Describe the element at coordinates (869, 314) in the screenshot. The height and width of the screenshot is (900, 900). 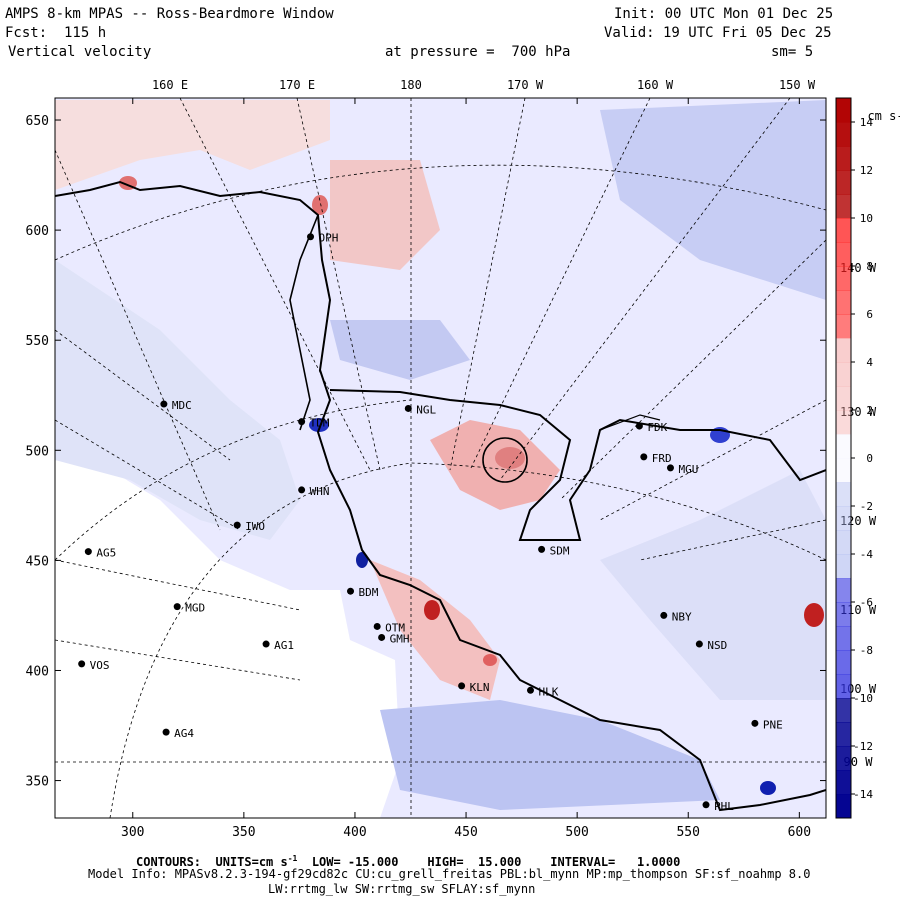
I see `colorbar-label: 6` at that location.